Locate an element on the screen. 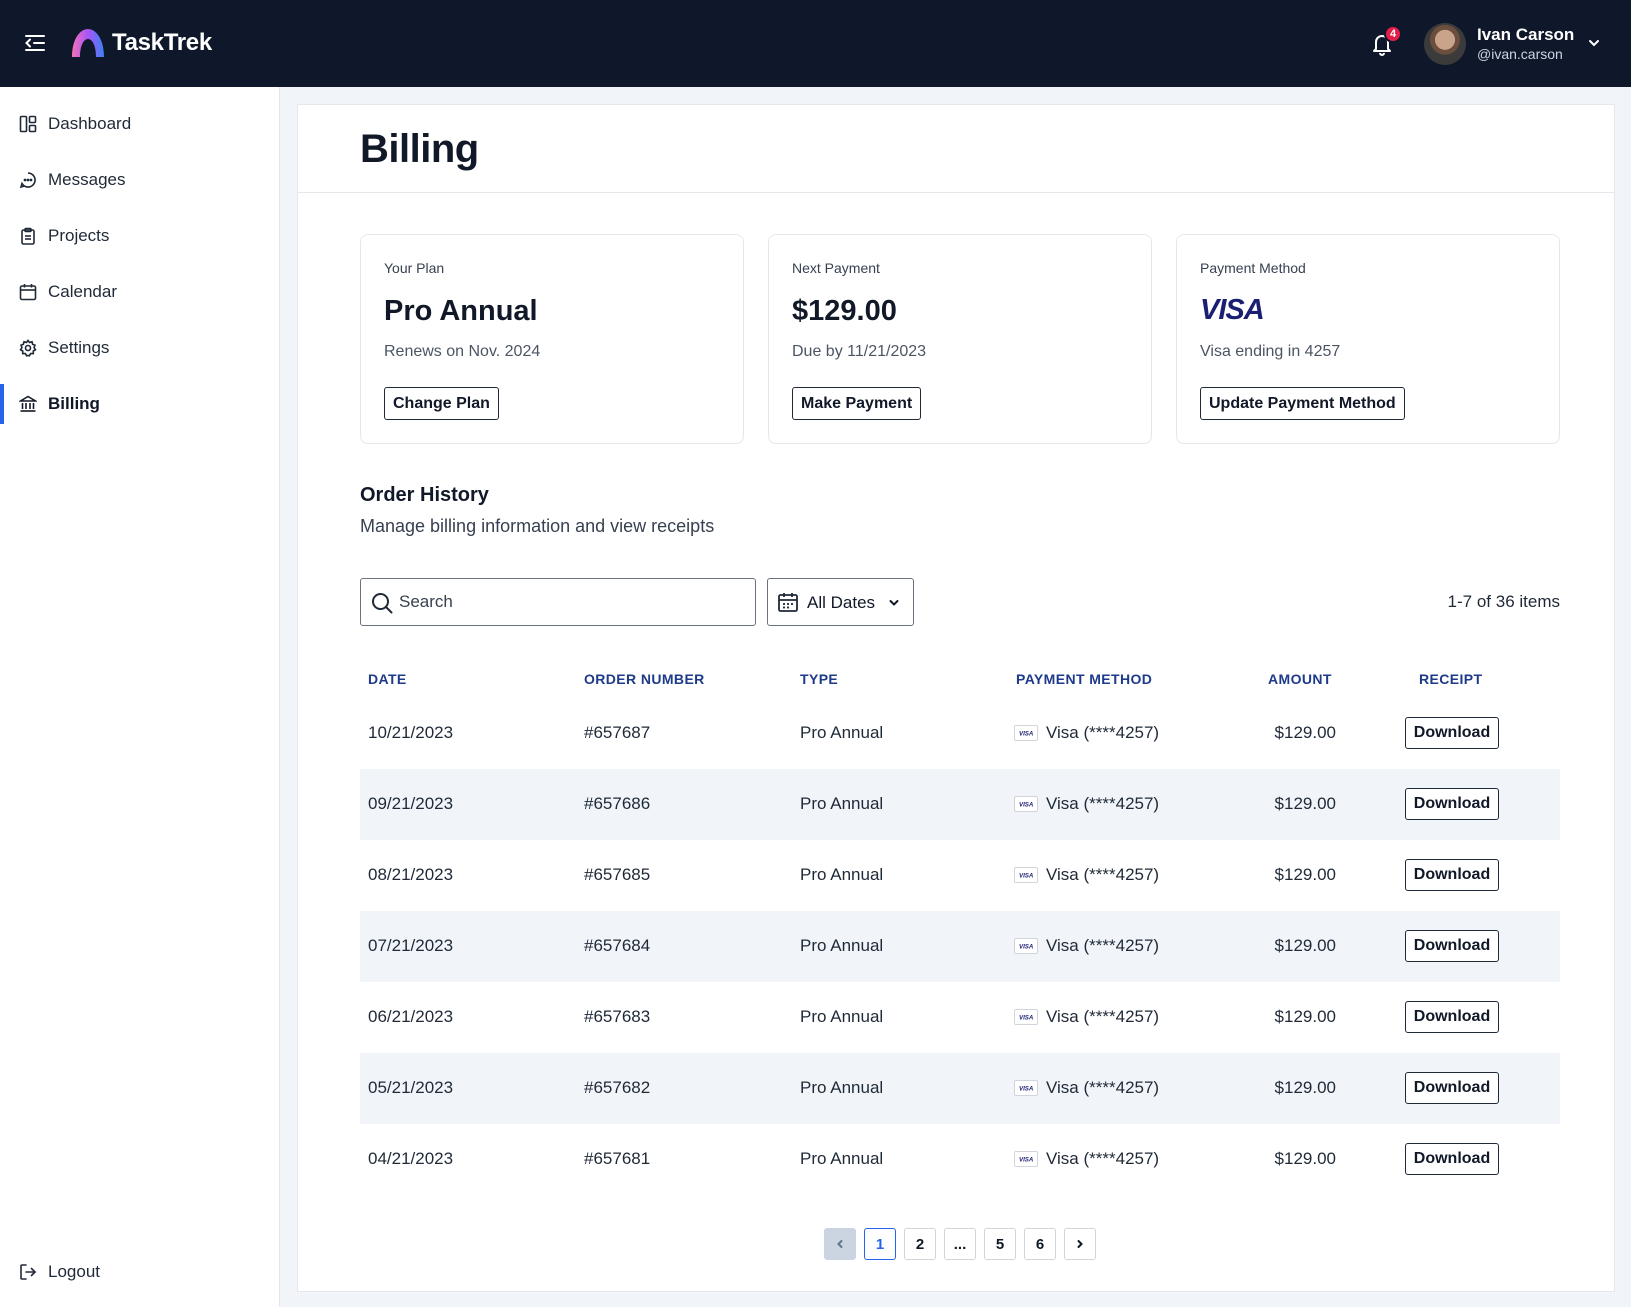 This screenshot has height=1307, width=1631. page-button: 2 is located at coordinates (920, 1244).